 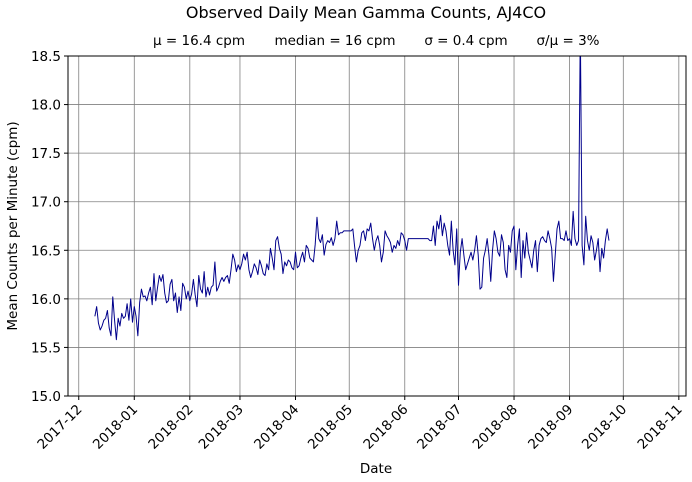 I want to click on y-tick-label: 17.0, so click(x=46, y=203).